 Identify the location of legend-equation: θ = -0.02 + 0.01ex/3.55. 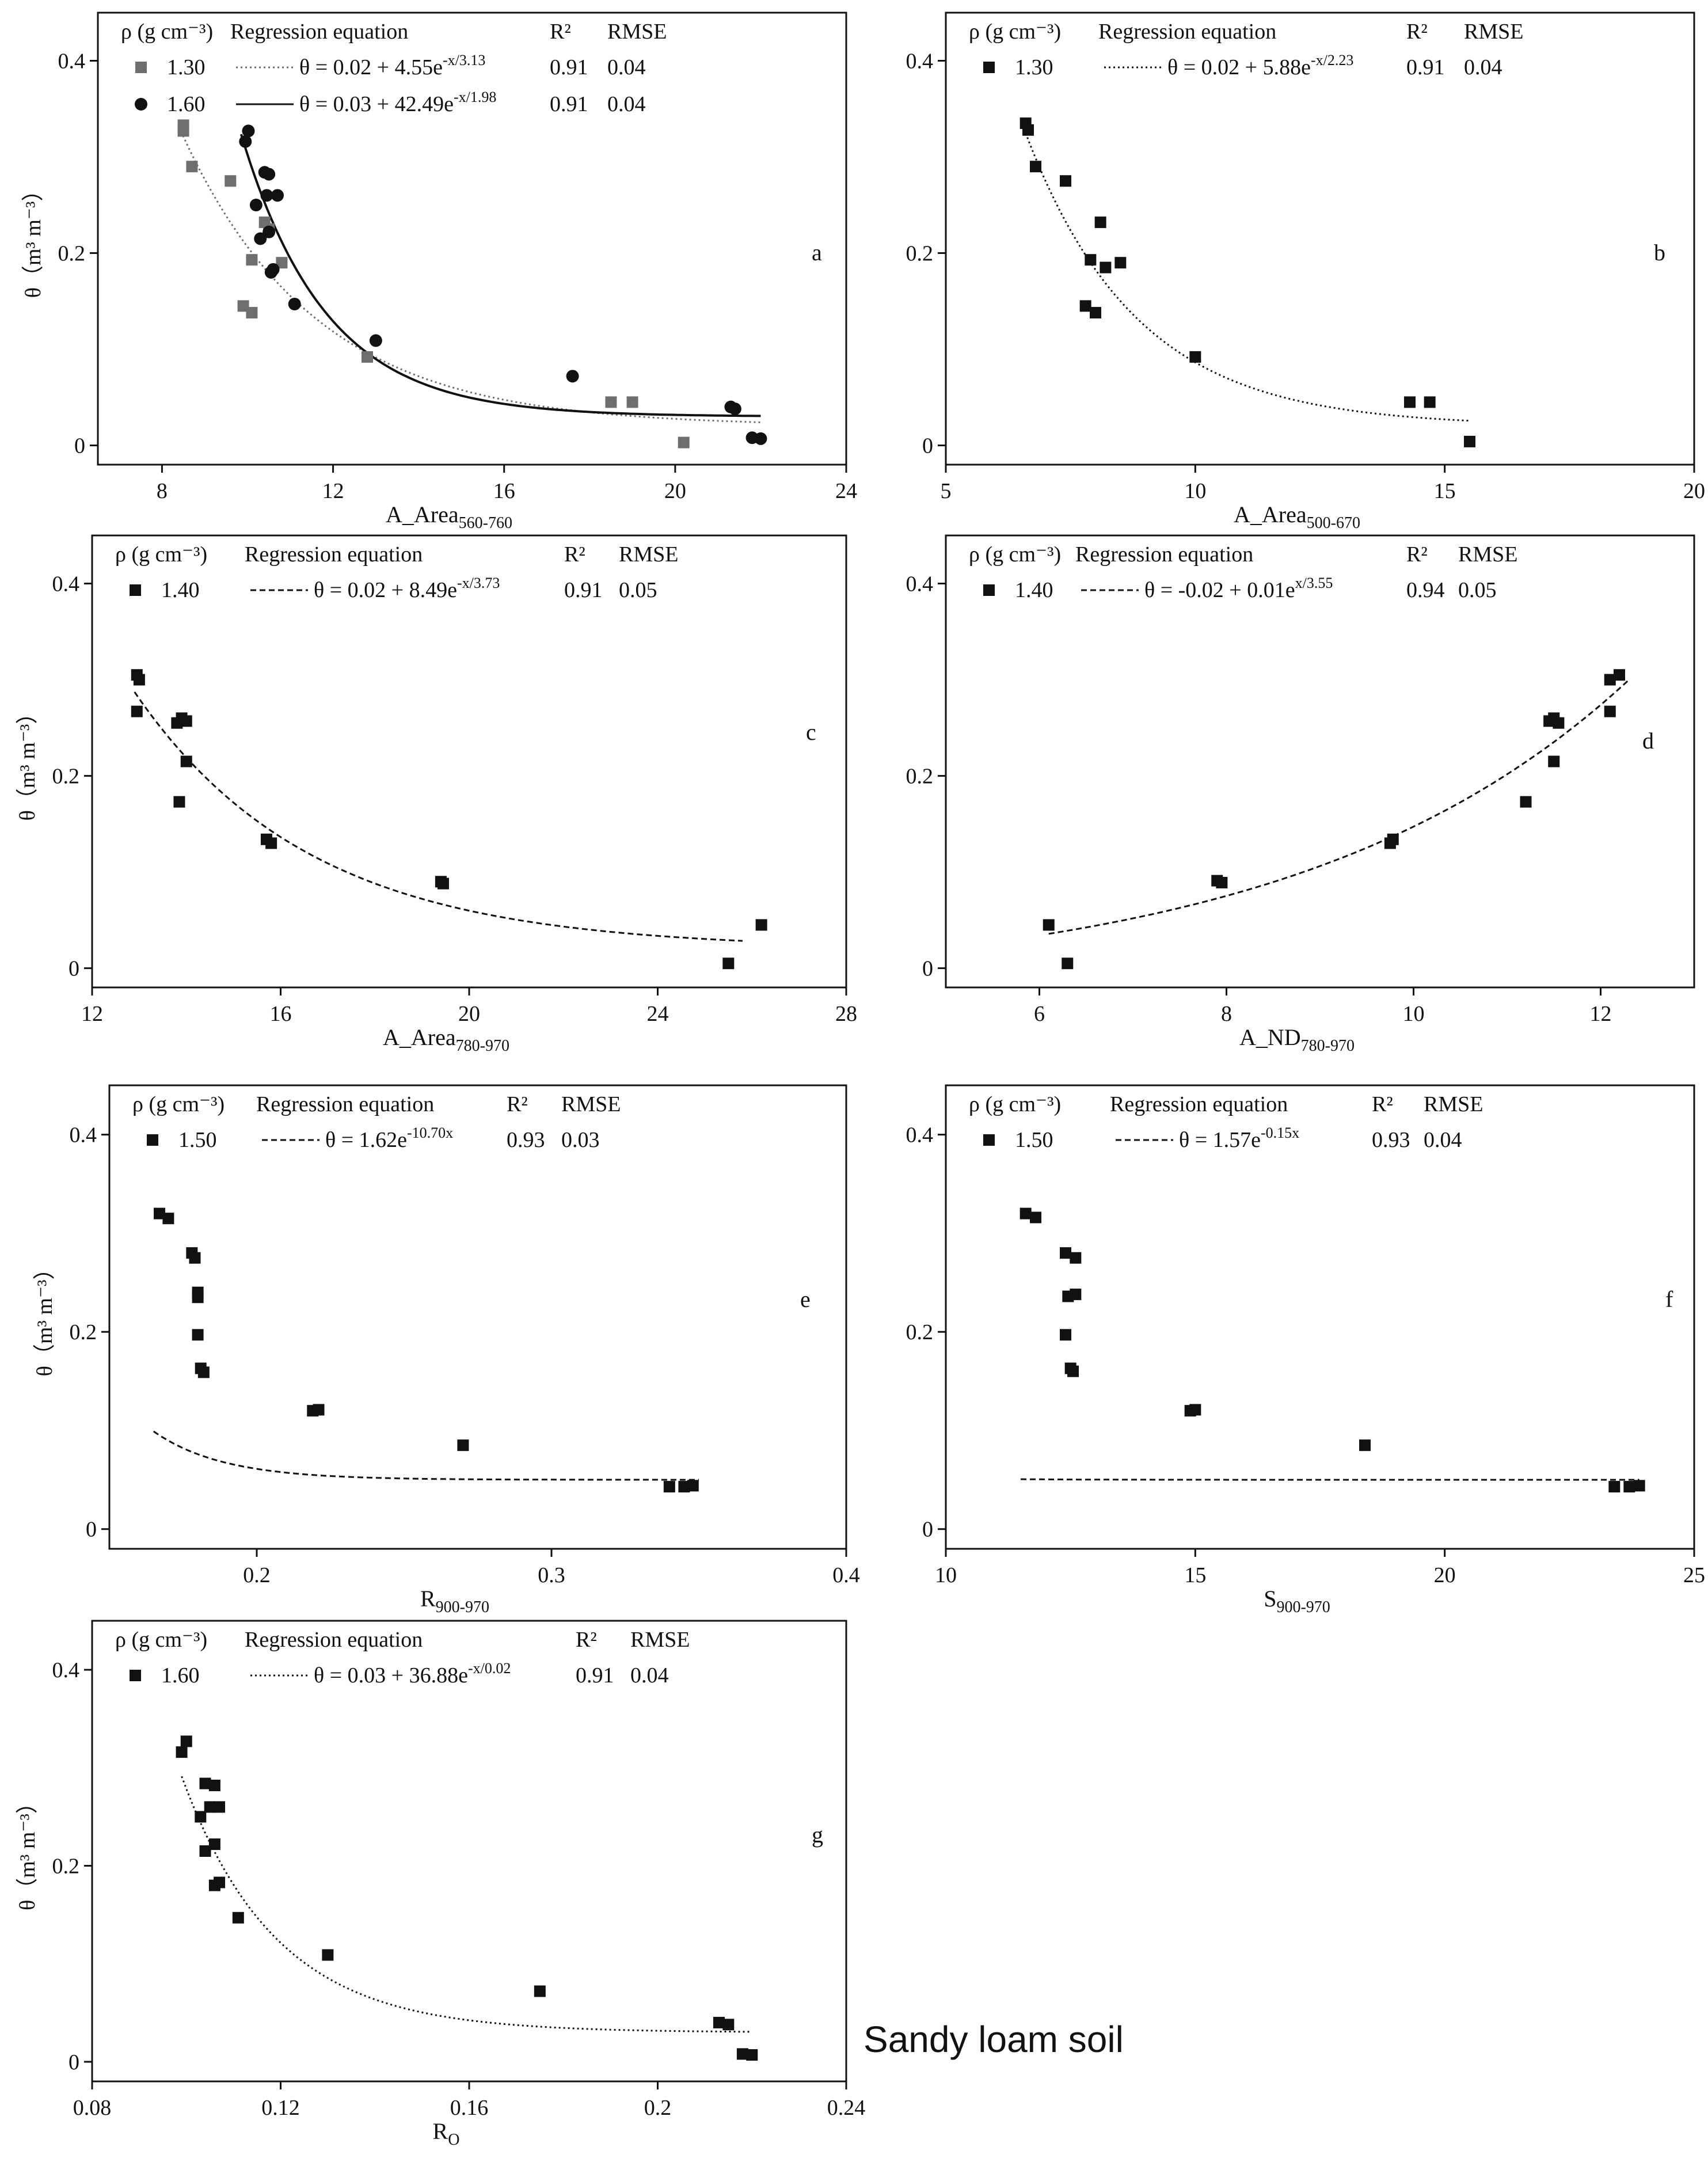
(1238, 588).